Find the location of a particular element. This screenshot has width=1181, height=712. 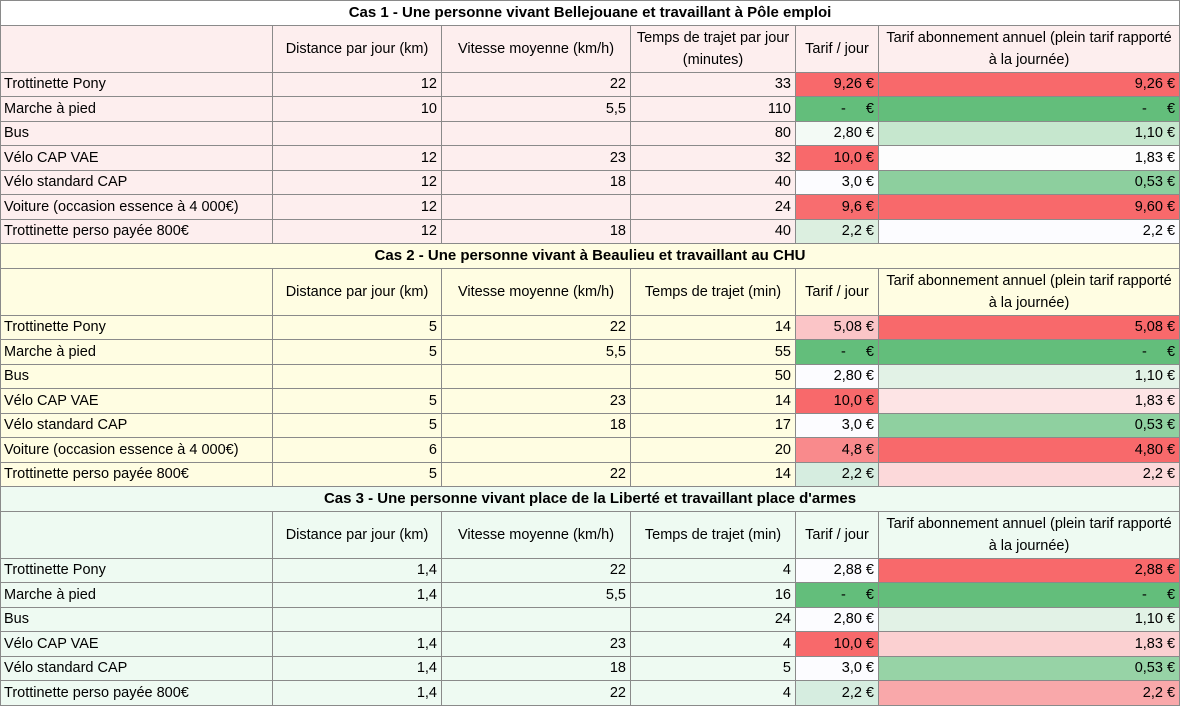

value-cell: 3,0 € is located at coordinates (837, 425).